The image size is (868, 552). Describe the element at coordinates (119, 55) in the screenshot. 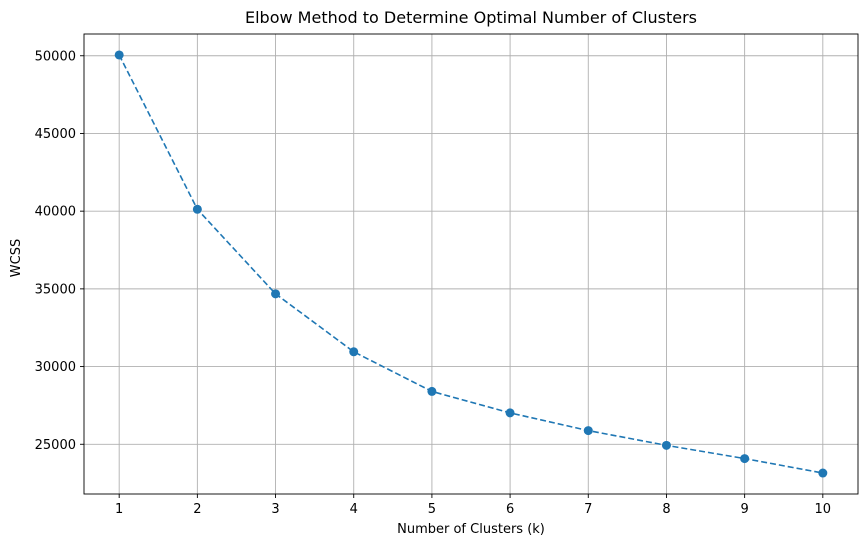

I see `data-point-k1` at that location.